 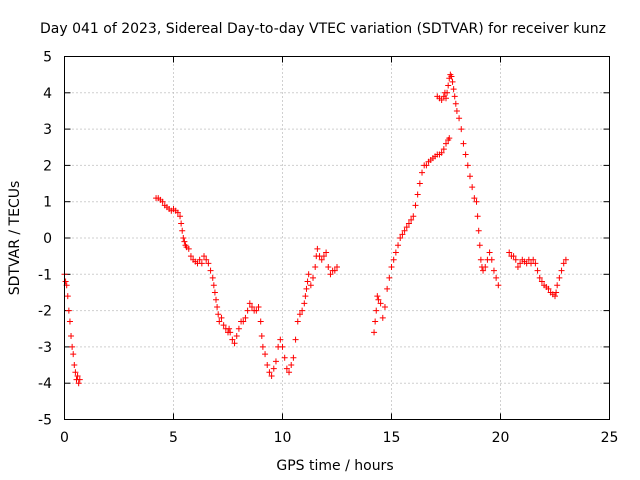 What do you see at coordinates (45, 312) in the screenshot?
I see `y-tick-label: -2` at bounding box center [45, 312].